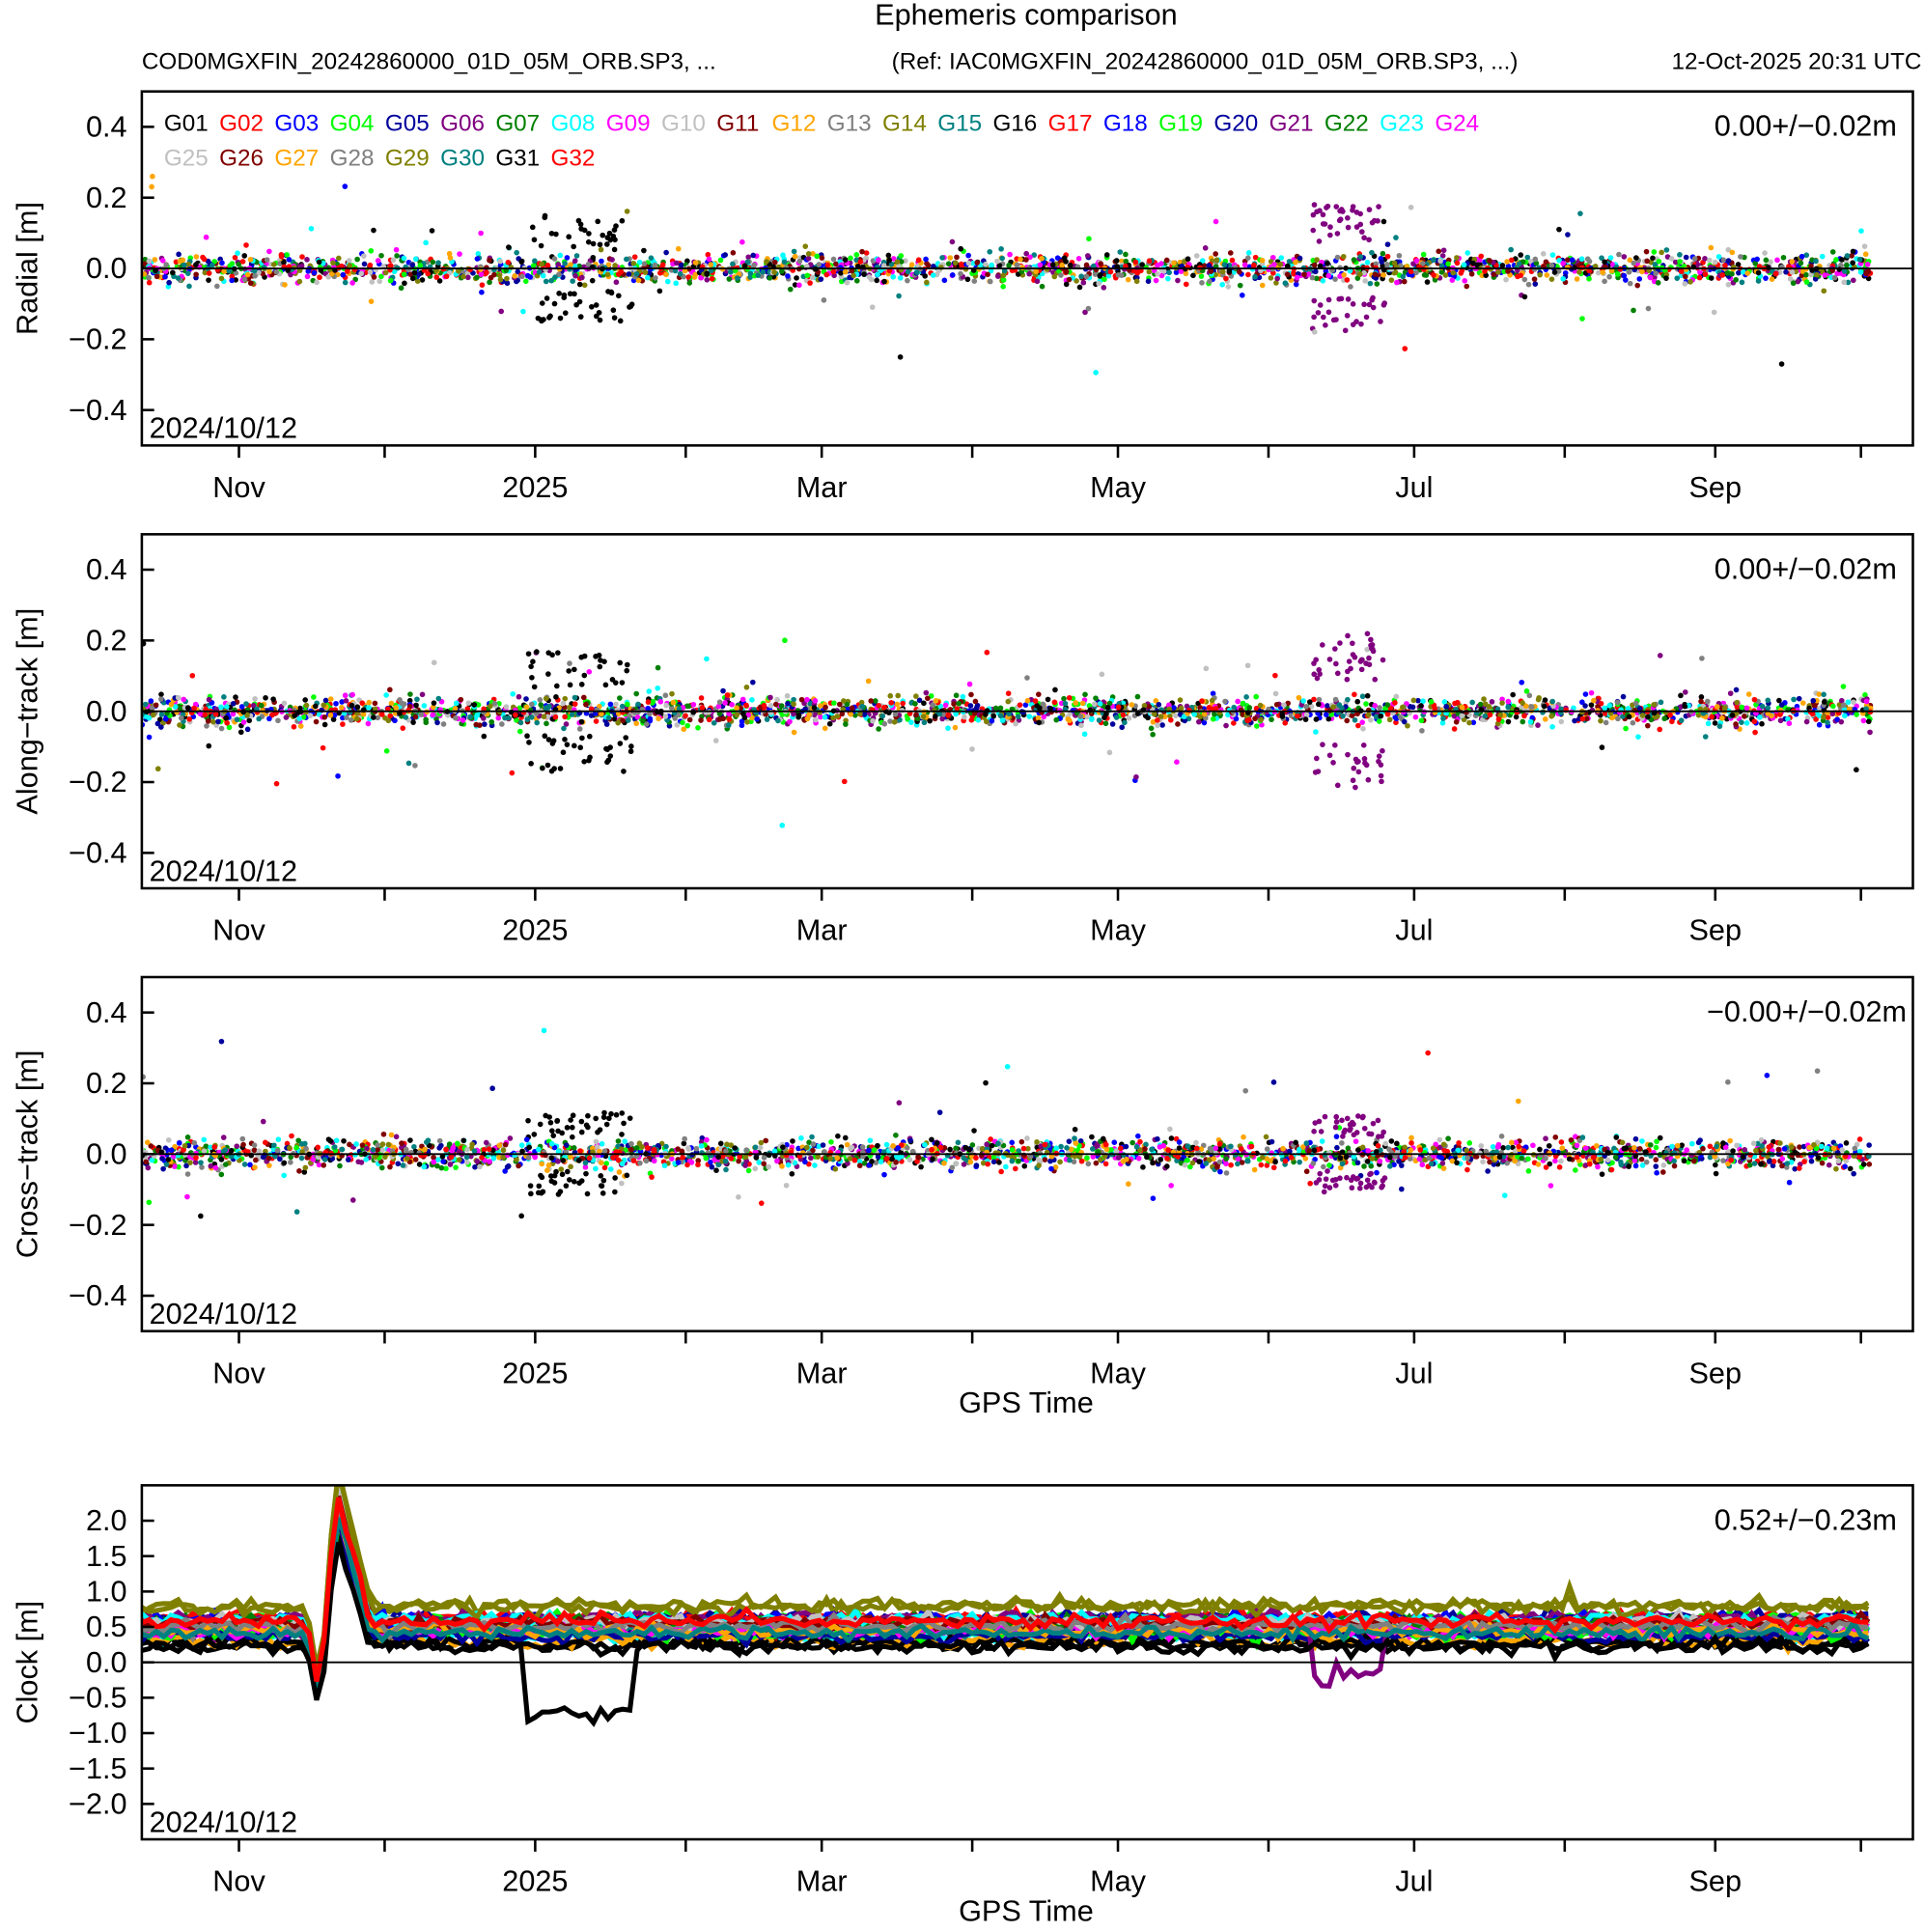 The width and height of the screenshot is (1924, 1932). I want to click on point-G11, so click(927, 264).